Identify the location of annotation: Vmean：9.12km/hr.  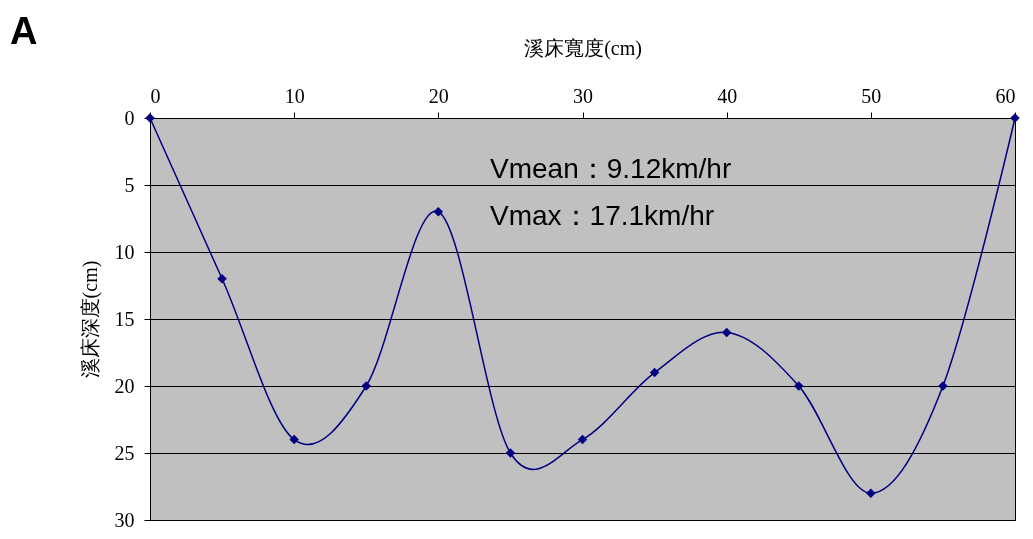
(611, 168).